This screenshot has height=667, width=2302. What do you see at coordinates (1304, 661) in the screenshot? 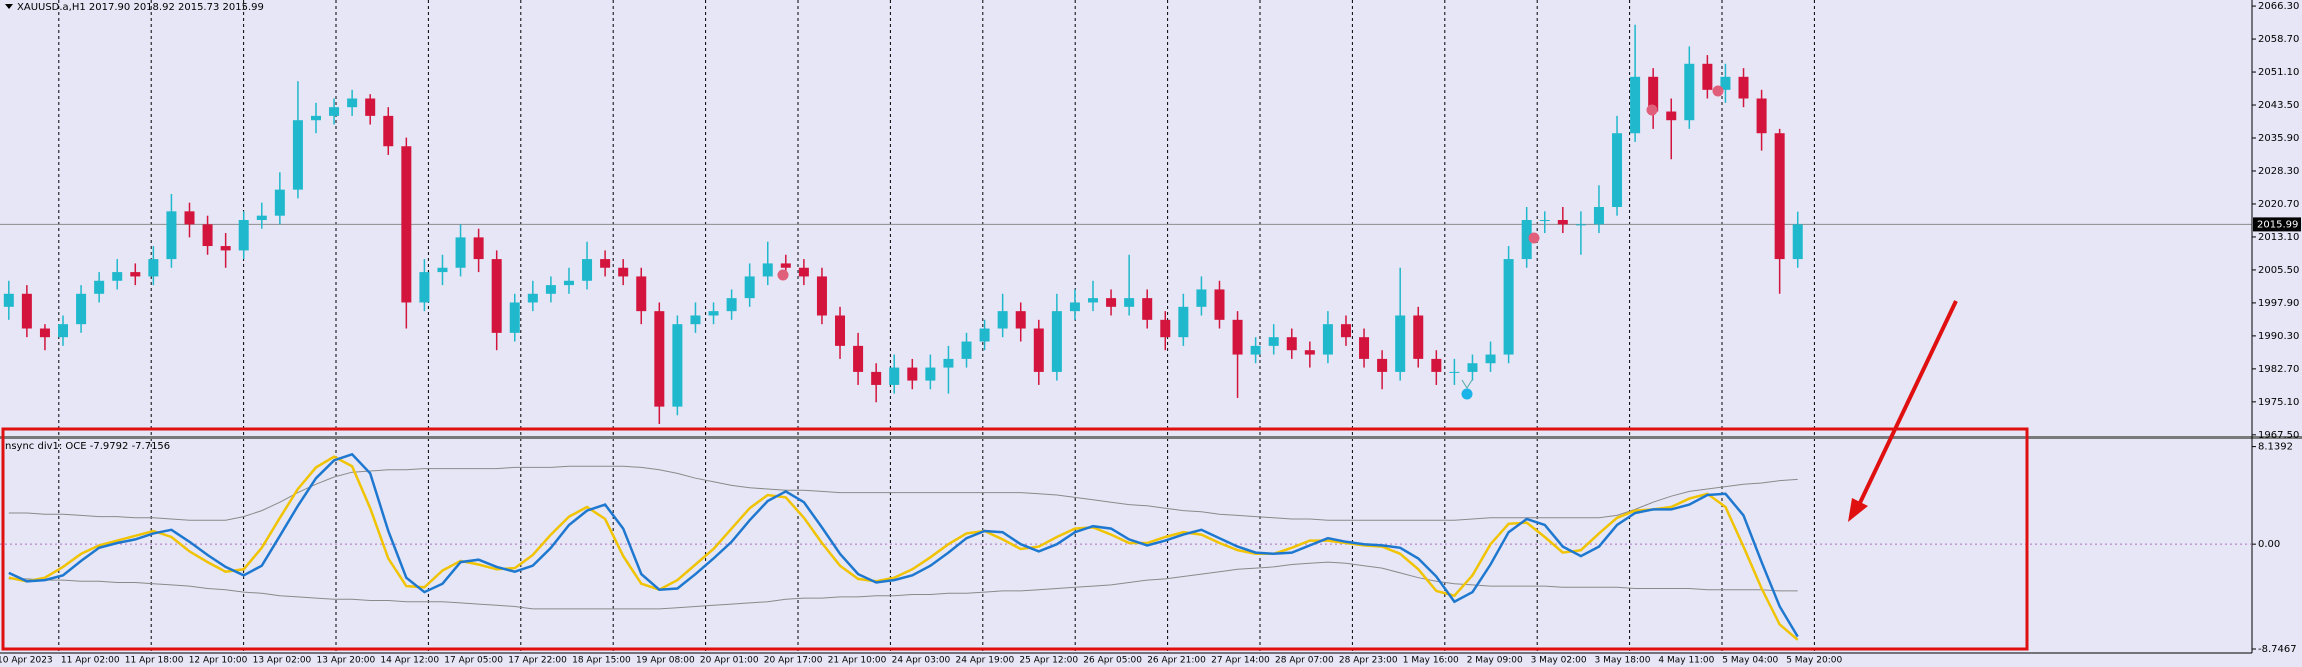
I see `x-tick-label: 28 Apr 07:00` at bounding box center [1304, 661].